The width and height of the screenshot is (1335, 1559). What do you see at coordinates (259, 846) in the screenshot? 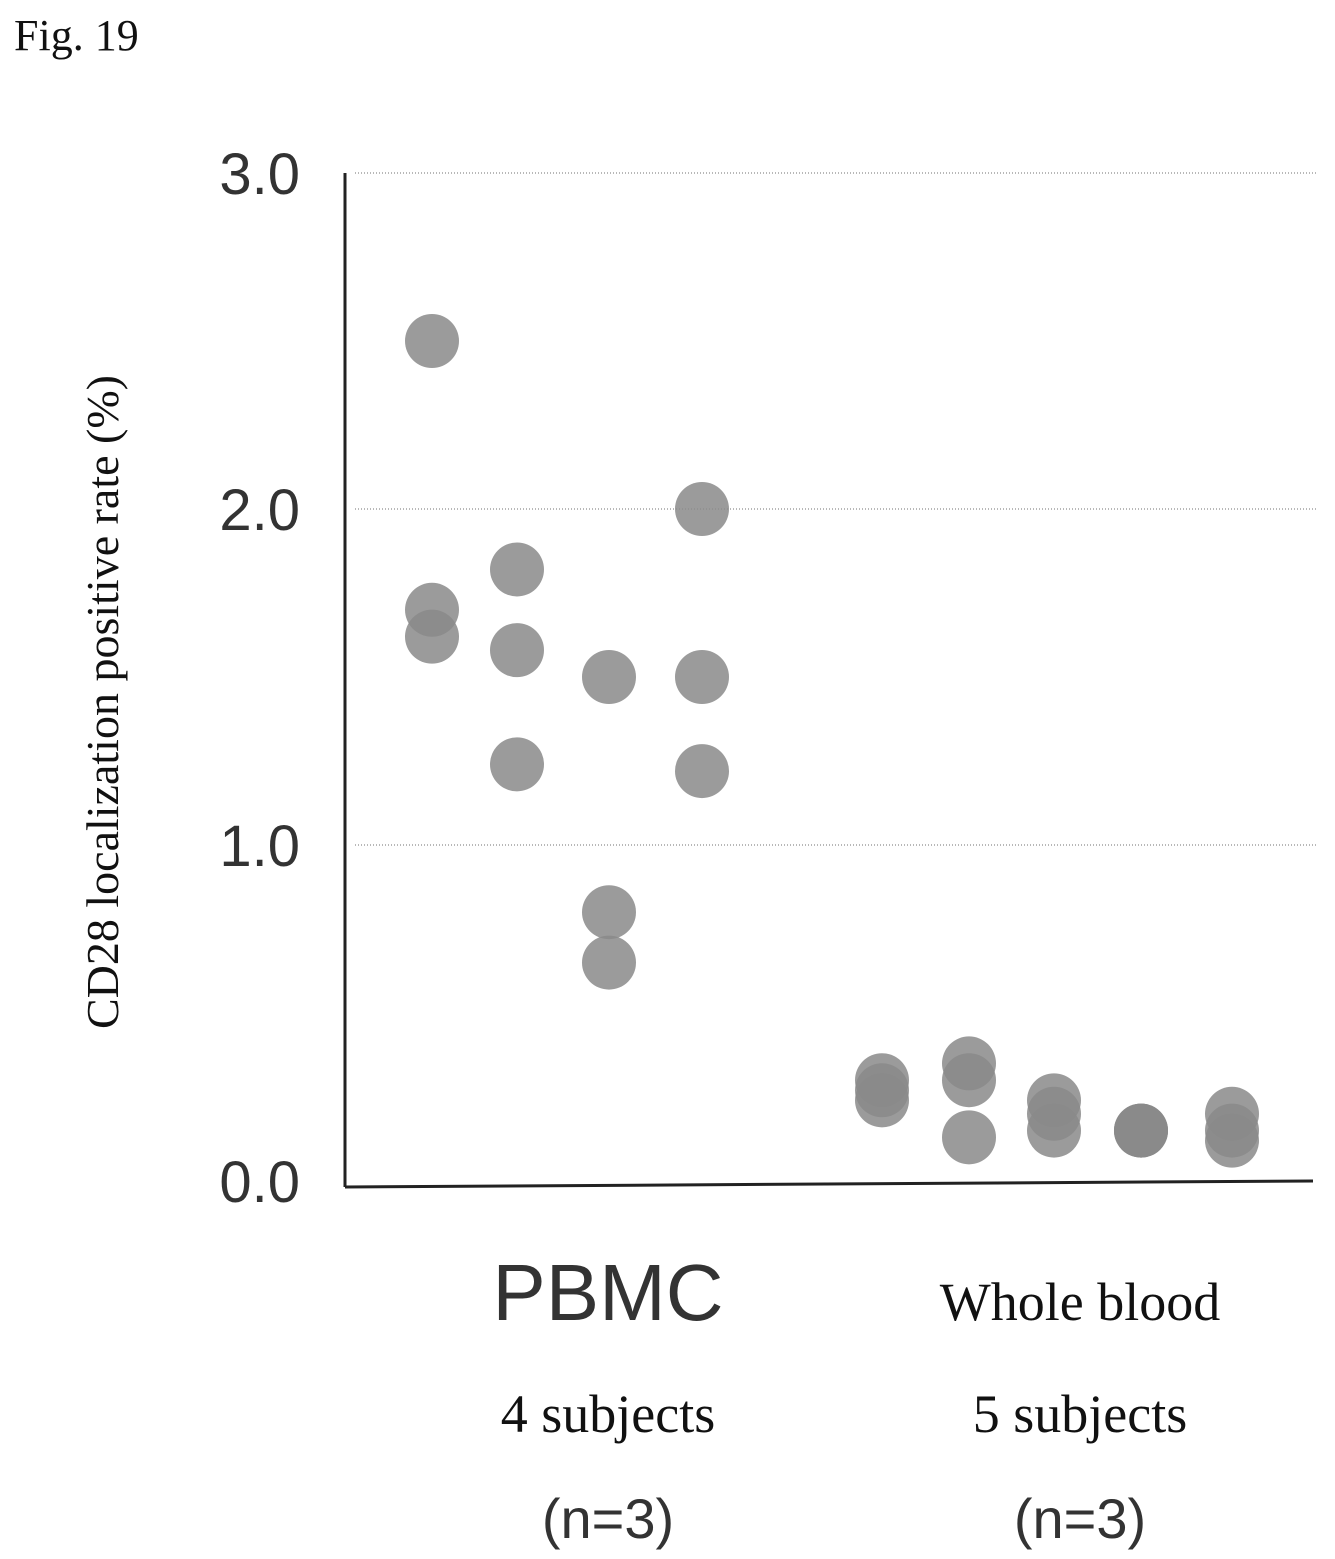
I see `y-tick-label: 1.0` at bounding box center [259, 846].